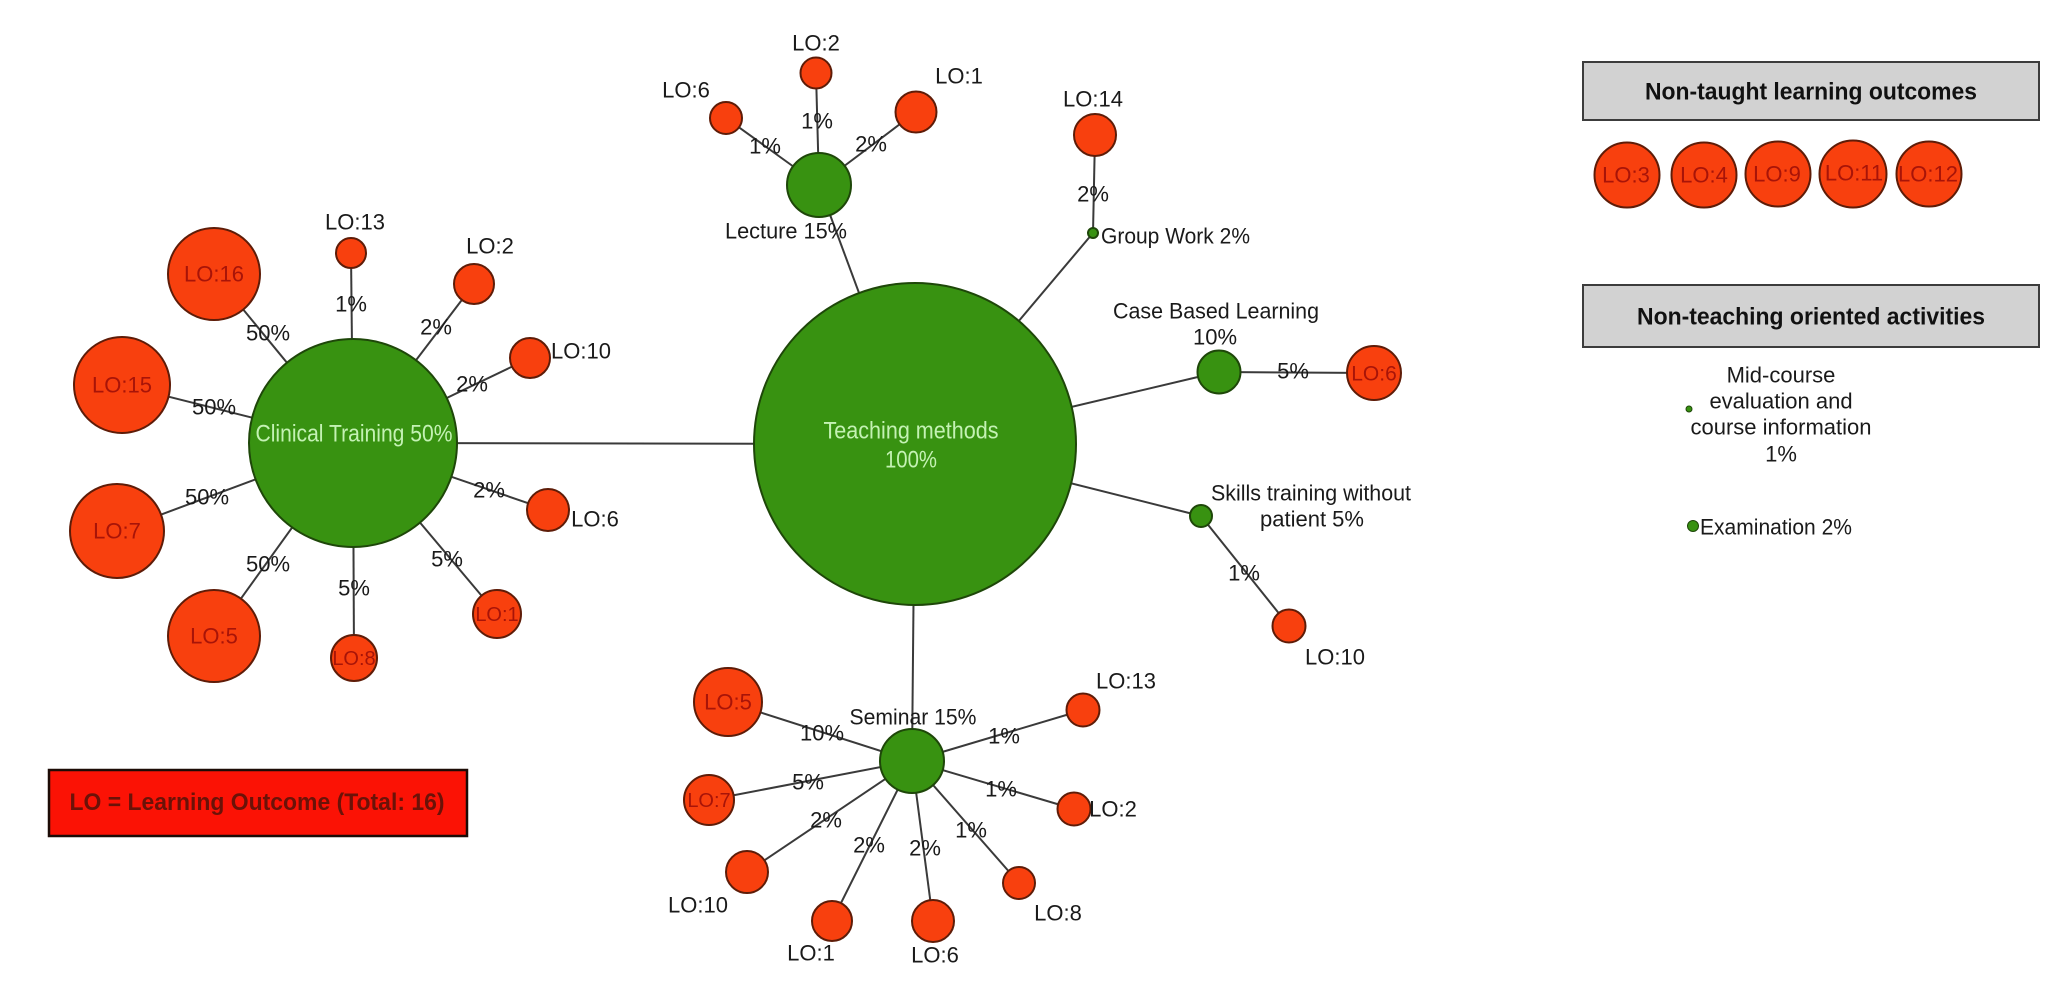 This screenshot has height=1001, width=2059. What do you see at coordinates (911, 430) in the screenshot?
I see `svg-text: Teaching methods` at bounding box center [911, 430].